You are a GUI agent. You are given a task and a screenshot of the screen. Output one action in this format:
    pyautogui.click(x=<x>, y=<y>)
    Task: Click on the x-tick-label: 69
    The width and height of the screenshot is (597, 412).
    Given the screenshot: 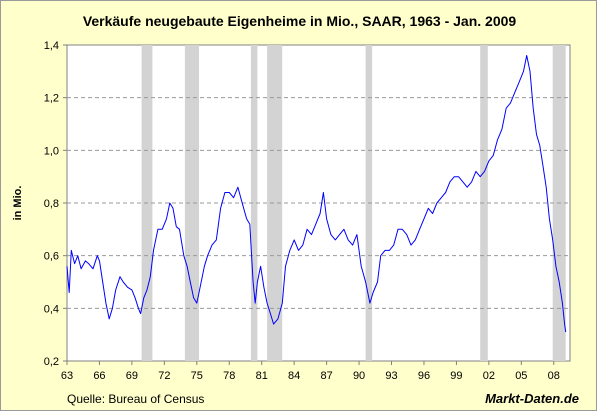 What is the action you would take?
    pyautogui.click(x=132, y=376)
    